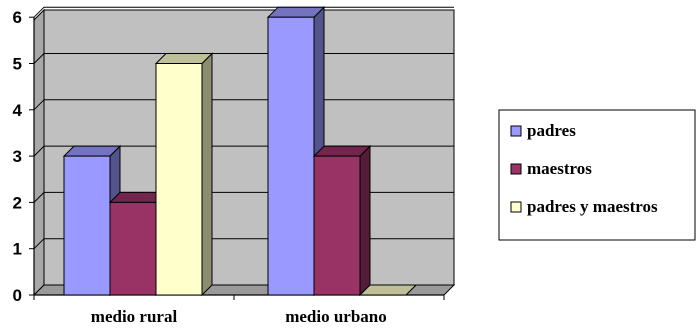 The width and height of the screenshot is (699, 329). What do you see at coordinates (18, 110) in the screenshot?
I see `y-tick-label: 4` at bounding box center [18, 110].